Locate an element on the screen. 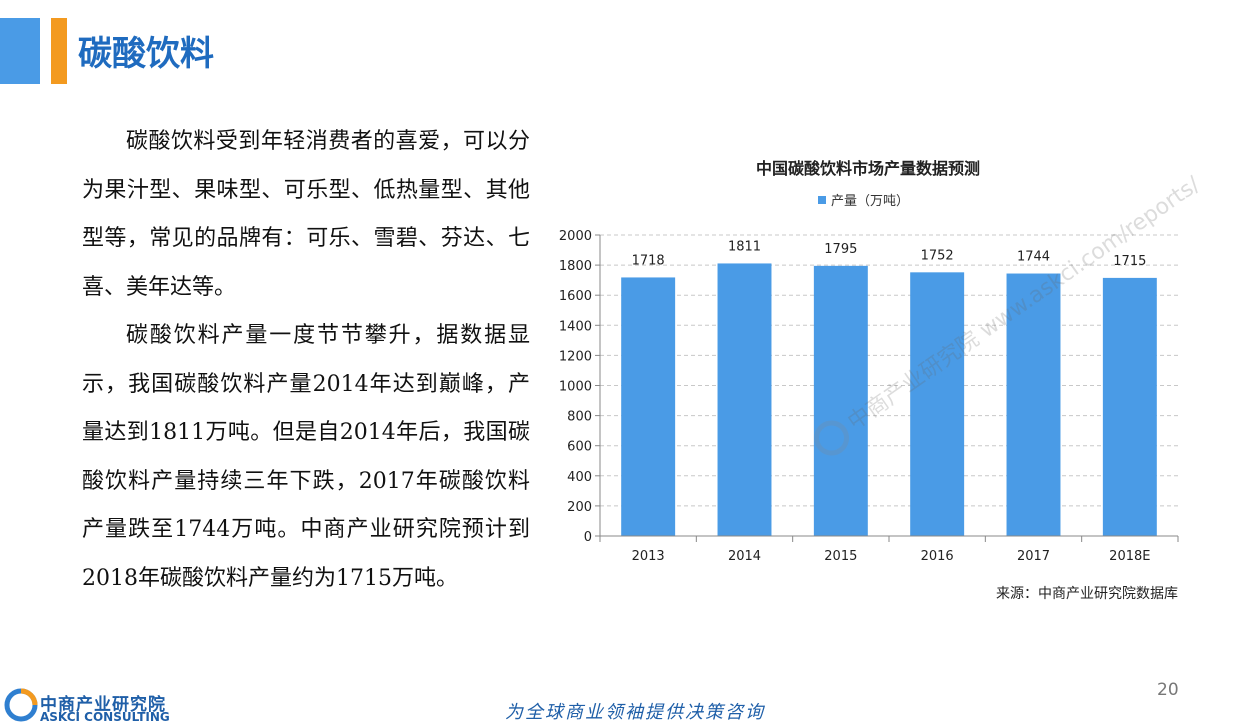  bar-2015 is located at coordinates (840, 400).